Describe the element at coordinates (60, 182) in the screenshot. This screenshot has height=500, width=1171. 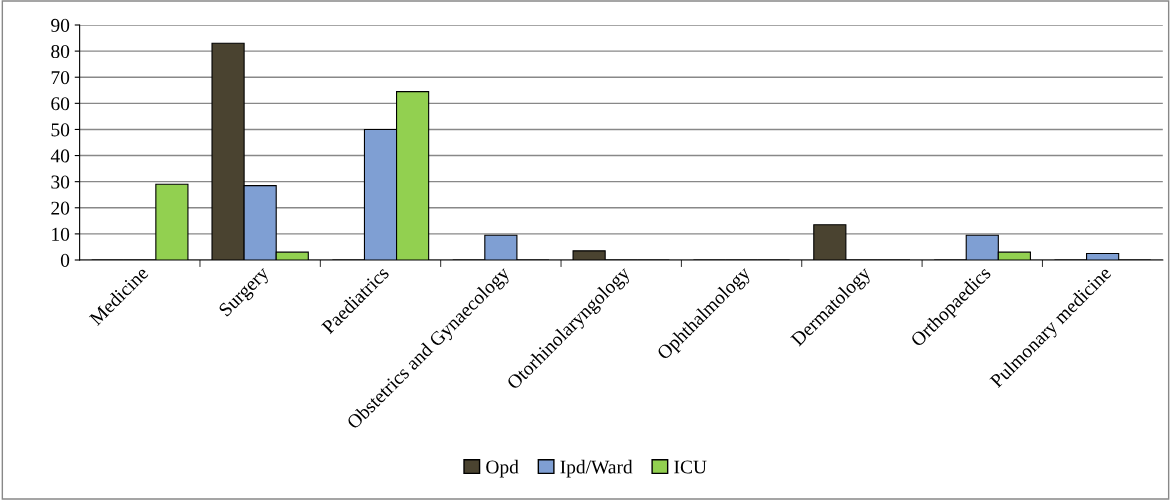
I see `y-tick-label: 30` at that location.